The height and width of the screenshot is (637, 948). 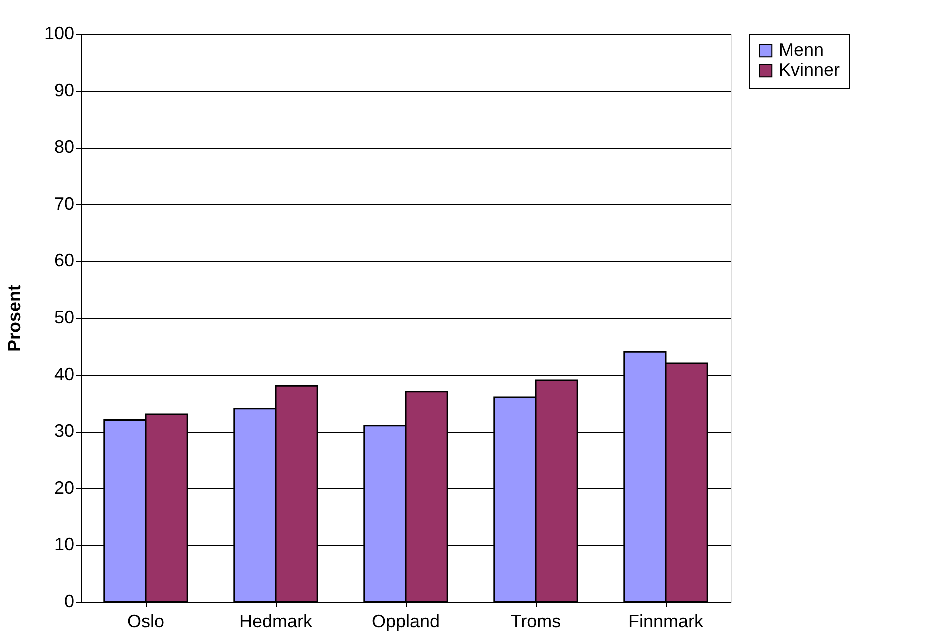 What do you see at coordinates (14, 318) in the screenshot?
I see `y-axis-title: Prosent` at bounding box center [14, 318].